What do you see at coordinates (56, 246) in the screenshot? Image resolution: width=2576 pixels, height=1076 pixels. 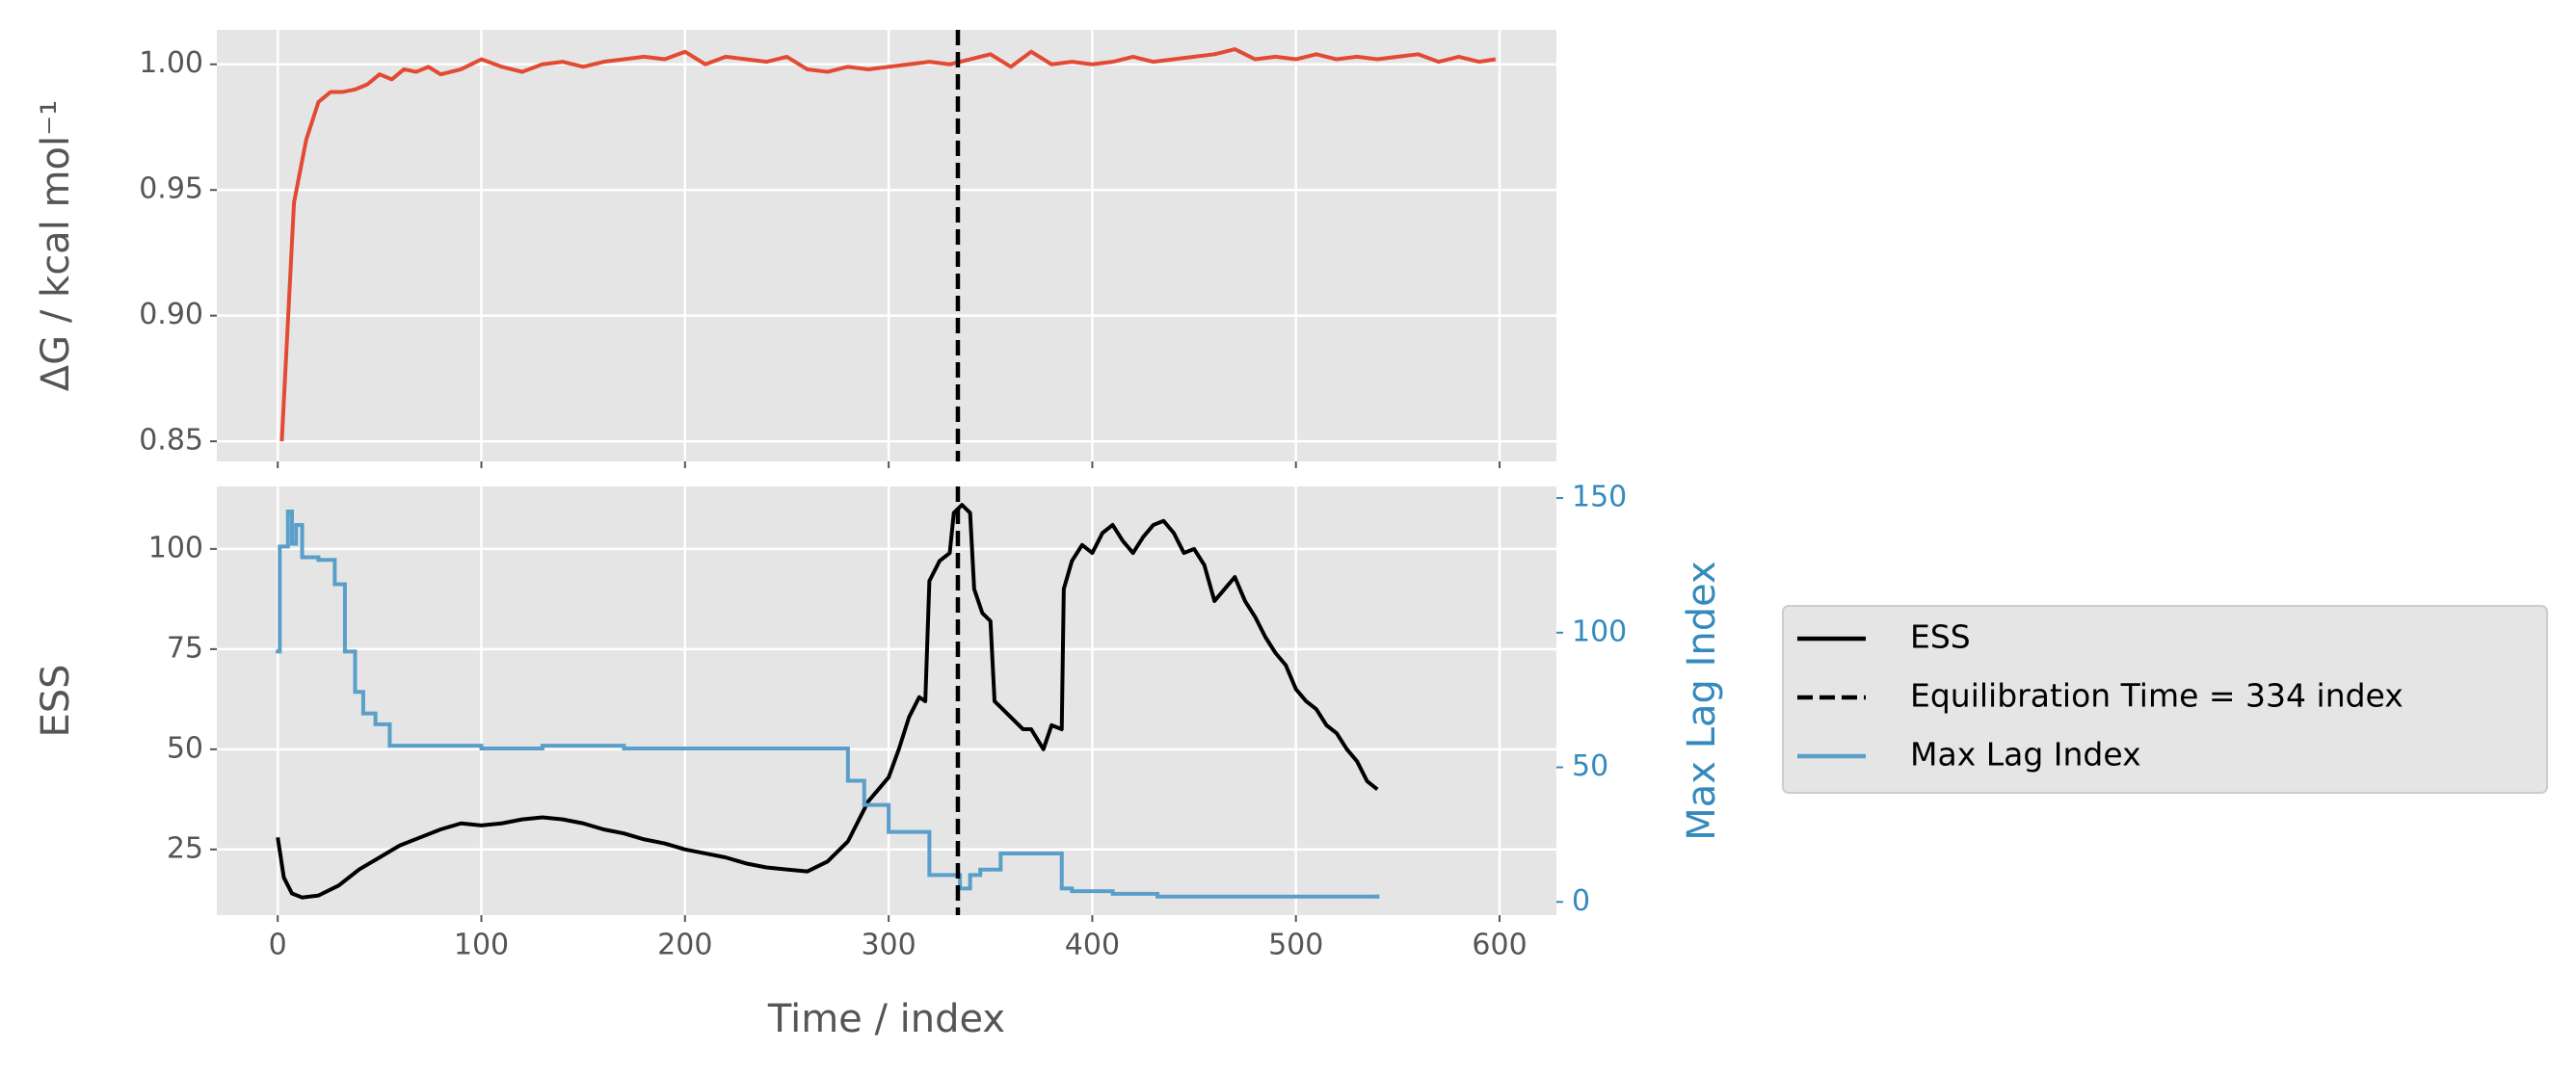 I see `y-axis-label: ΔG / kcal mol⁻¹` at bounding box center [56, 246].